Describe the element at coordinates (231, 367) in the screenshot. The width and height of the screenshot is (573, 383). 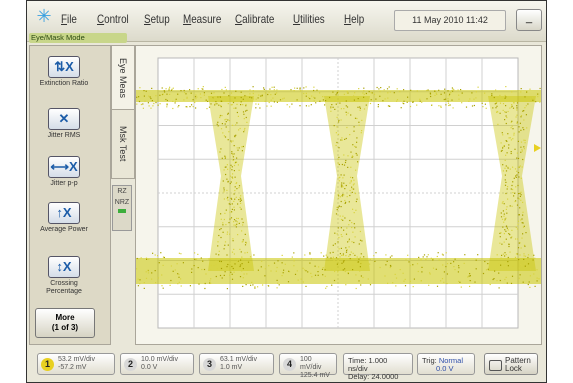
I see `channel-3-offset: 1.0 mV` at that location.